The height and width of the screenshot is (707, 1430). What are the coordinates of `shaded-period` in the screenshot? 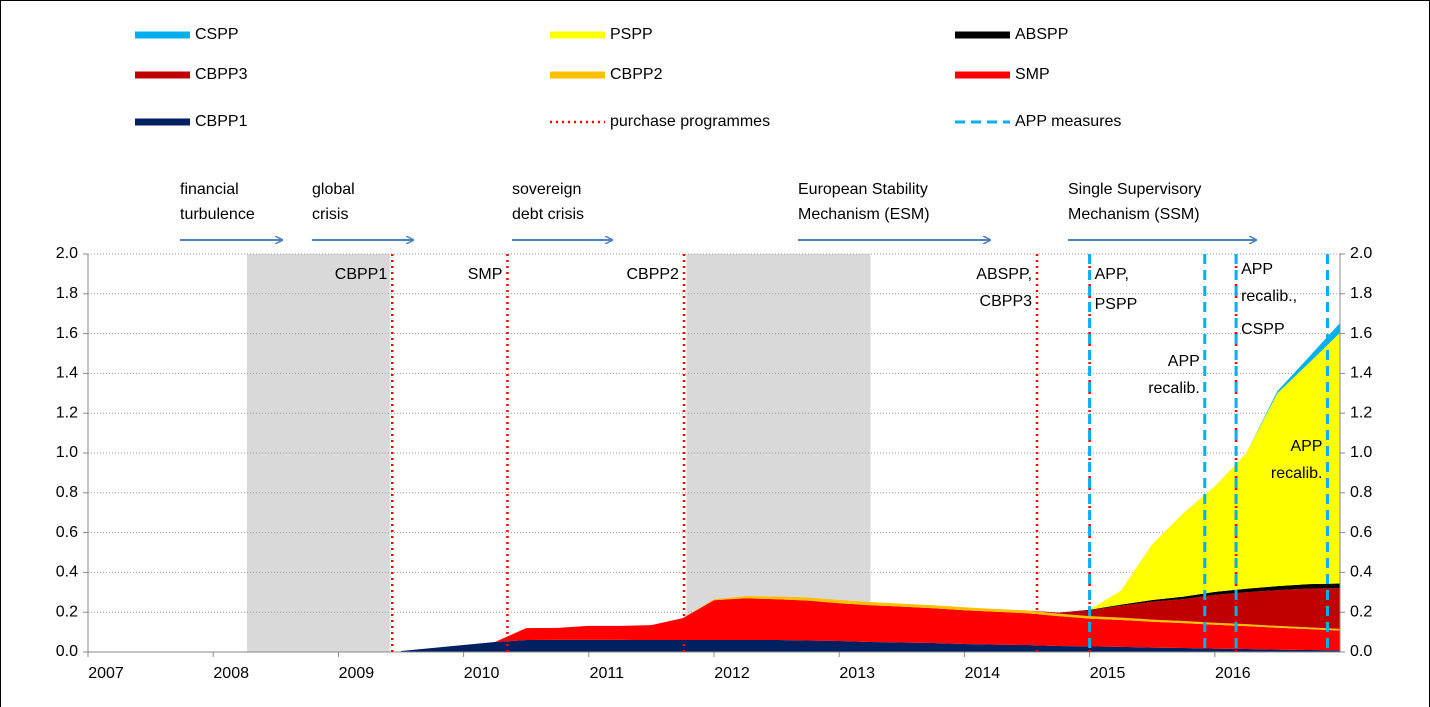 It's located at (318, 453).